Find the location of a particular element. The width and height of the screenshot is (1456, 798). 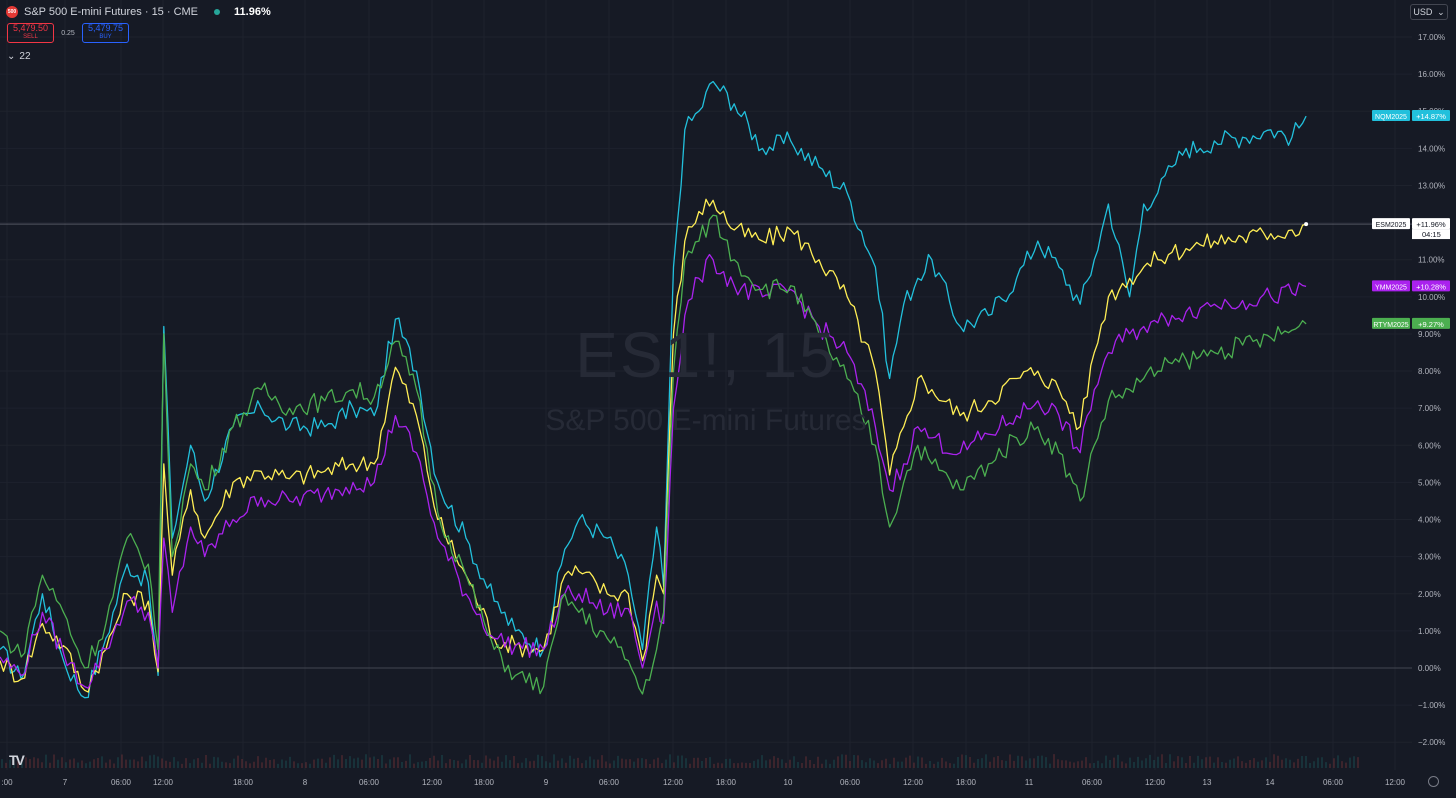

last-price-dot is located at coordinates (1306, 224).